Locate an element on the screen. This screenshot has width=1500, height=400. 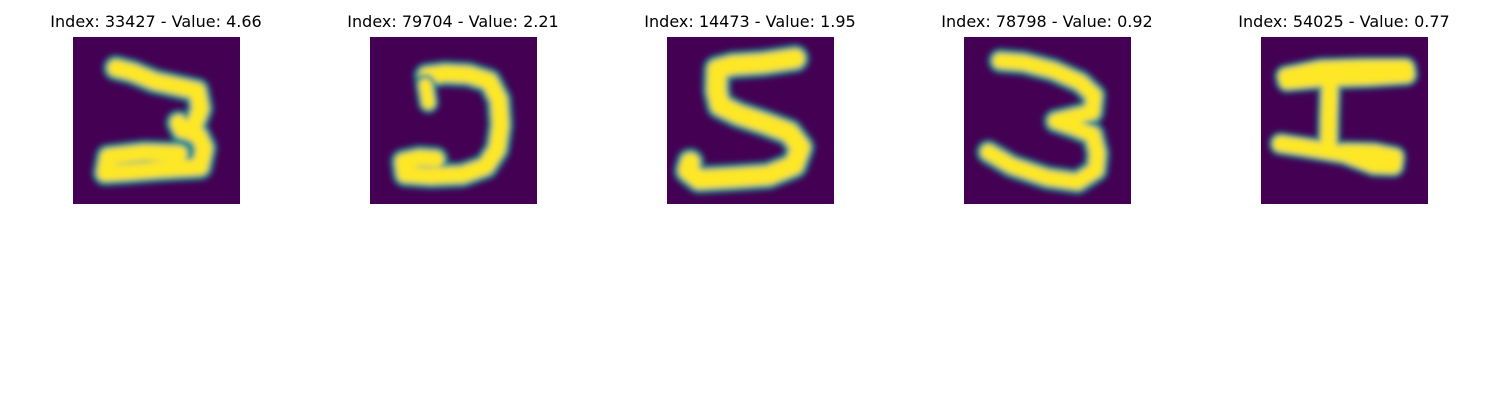
panel-3: Index: 14473 - Value: 1.95 is located at coordinates (750, 105).